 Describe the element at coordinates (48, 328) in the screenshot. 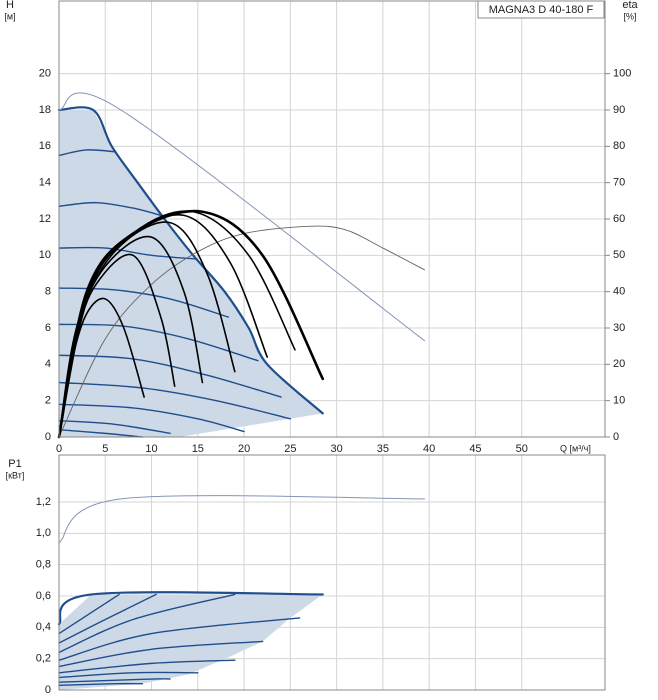

I see `y-tick-label: 6` at that location.